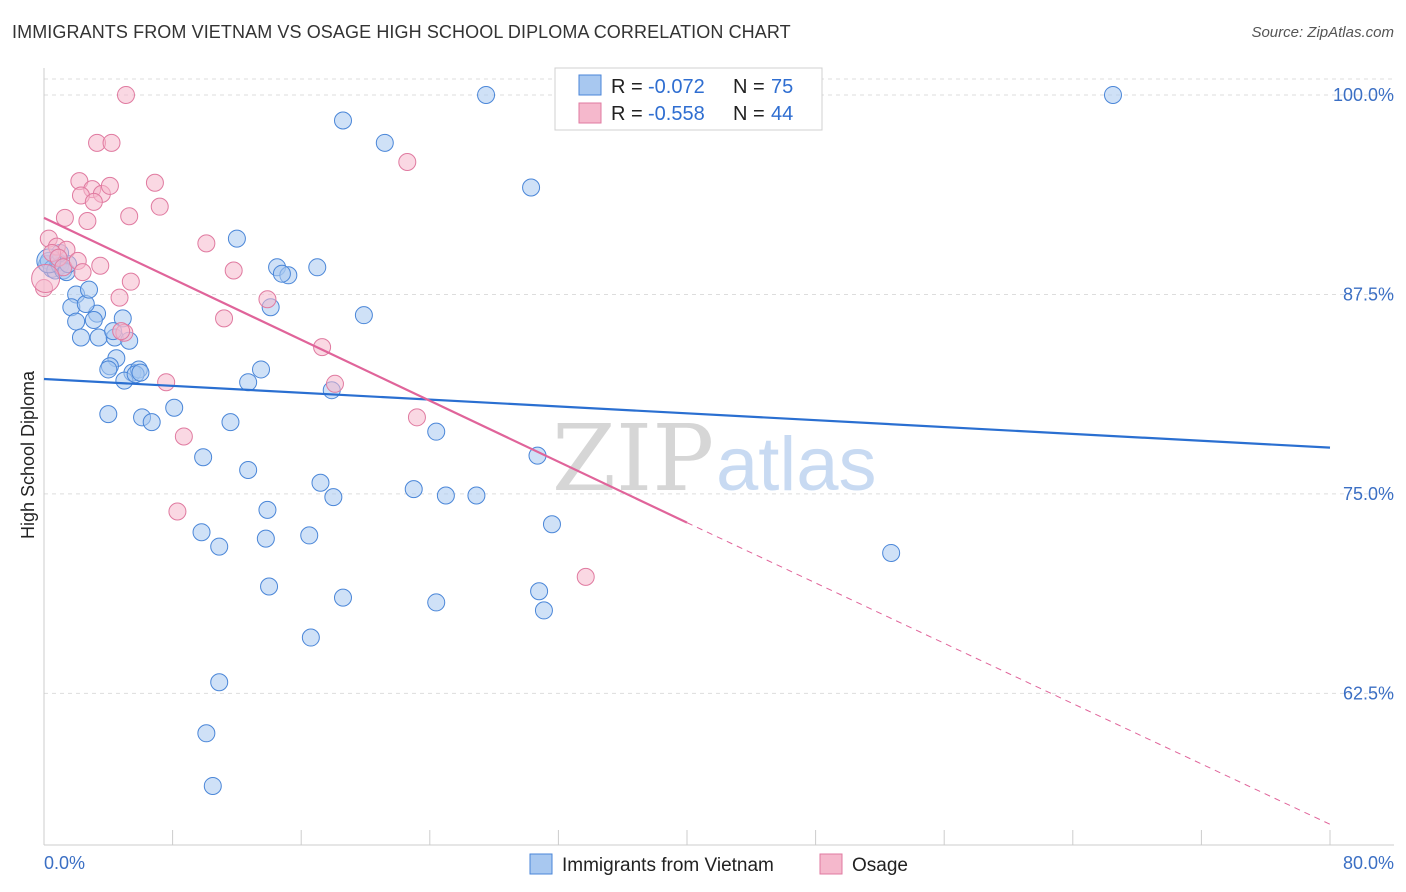 The height and width of the screenshot is (892, 1406). What do you see at coordinates (749, 87) in the screenshot?
I see `legend-n-label-1: N =` at bounding box center [749, 87].